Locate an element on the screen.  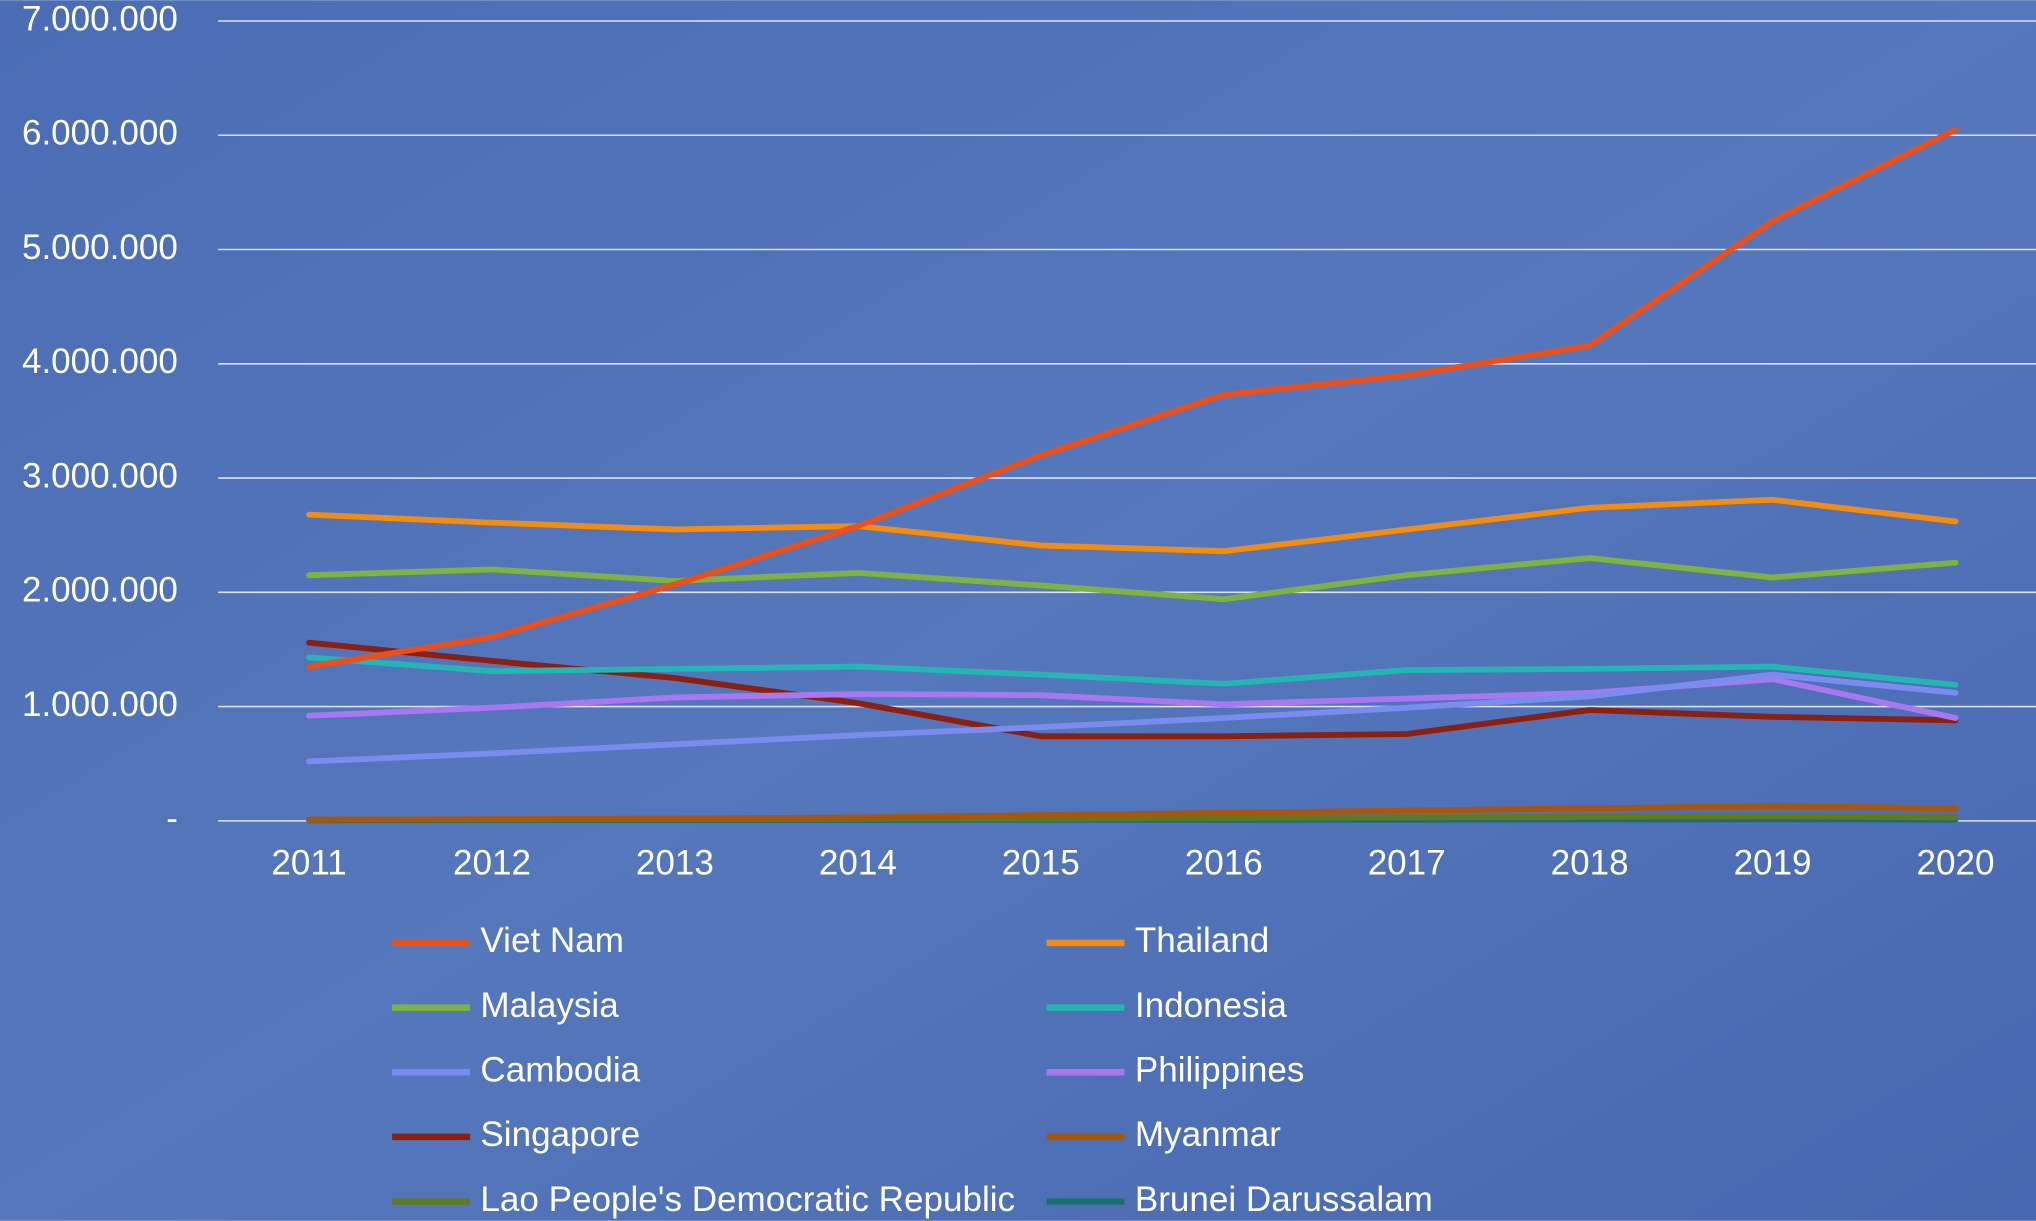
x-tick-label: 2013 is located at coordinates (675, 862).